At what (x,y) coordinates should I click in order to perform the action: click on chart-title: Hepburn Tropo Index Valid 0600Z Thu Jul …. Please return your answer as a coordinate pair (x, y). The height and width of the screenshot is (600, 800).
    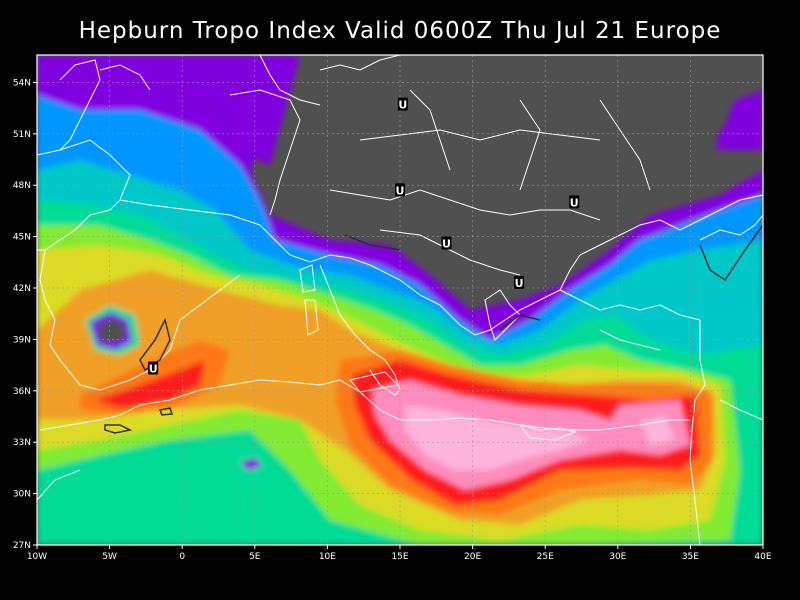
    Looking at the image, I should click on (400, 31).